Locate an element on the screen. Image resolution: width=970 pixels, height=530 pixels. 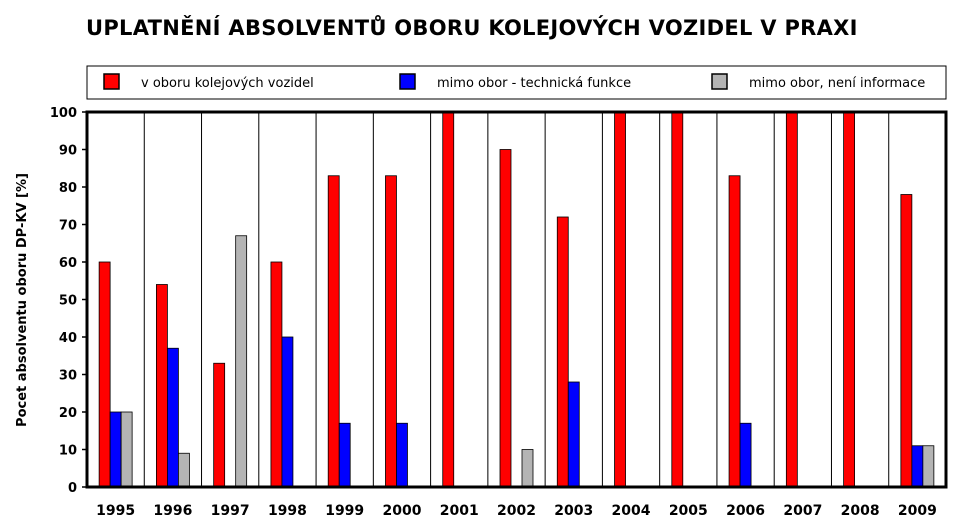
x-tick-label: 2006 is located at coordinates (745, 511).